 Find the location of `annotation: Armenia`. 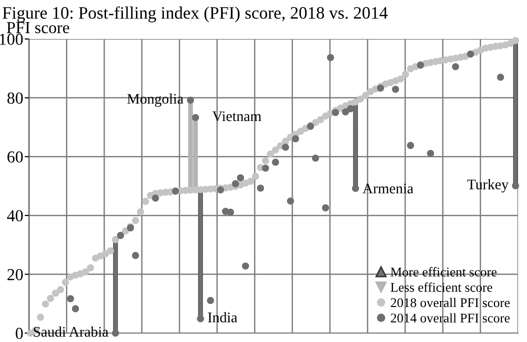

annotation: Armenia is located at coordinates (388, 189).